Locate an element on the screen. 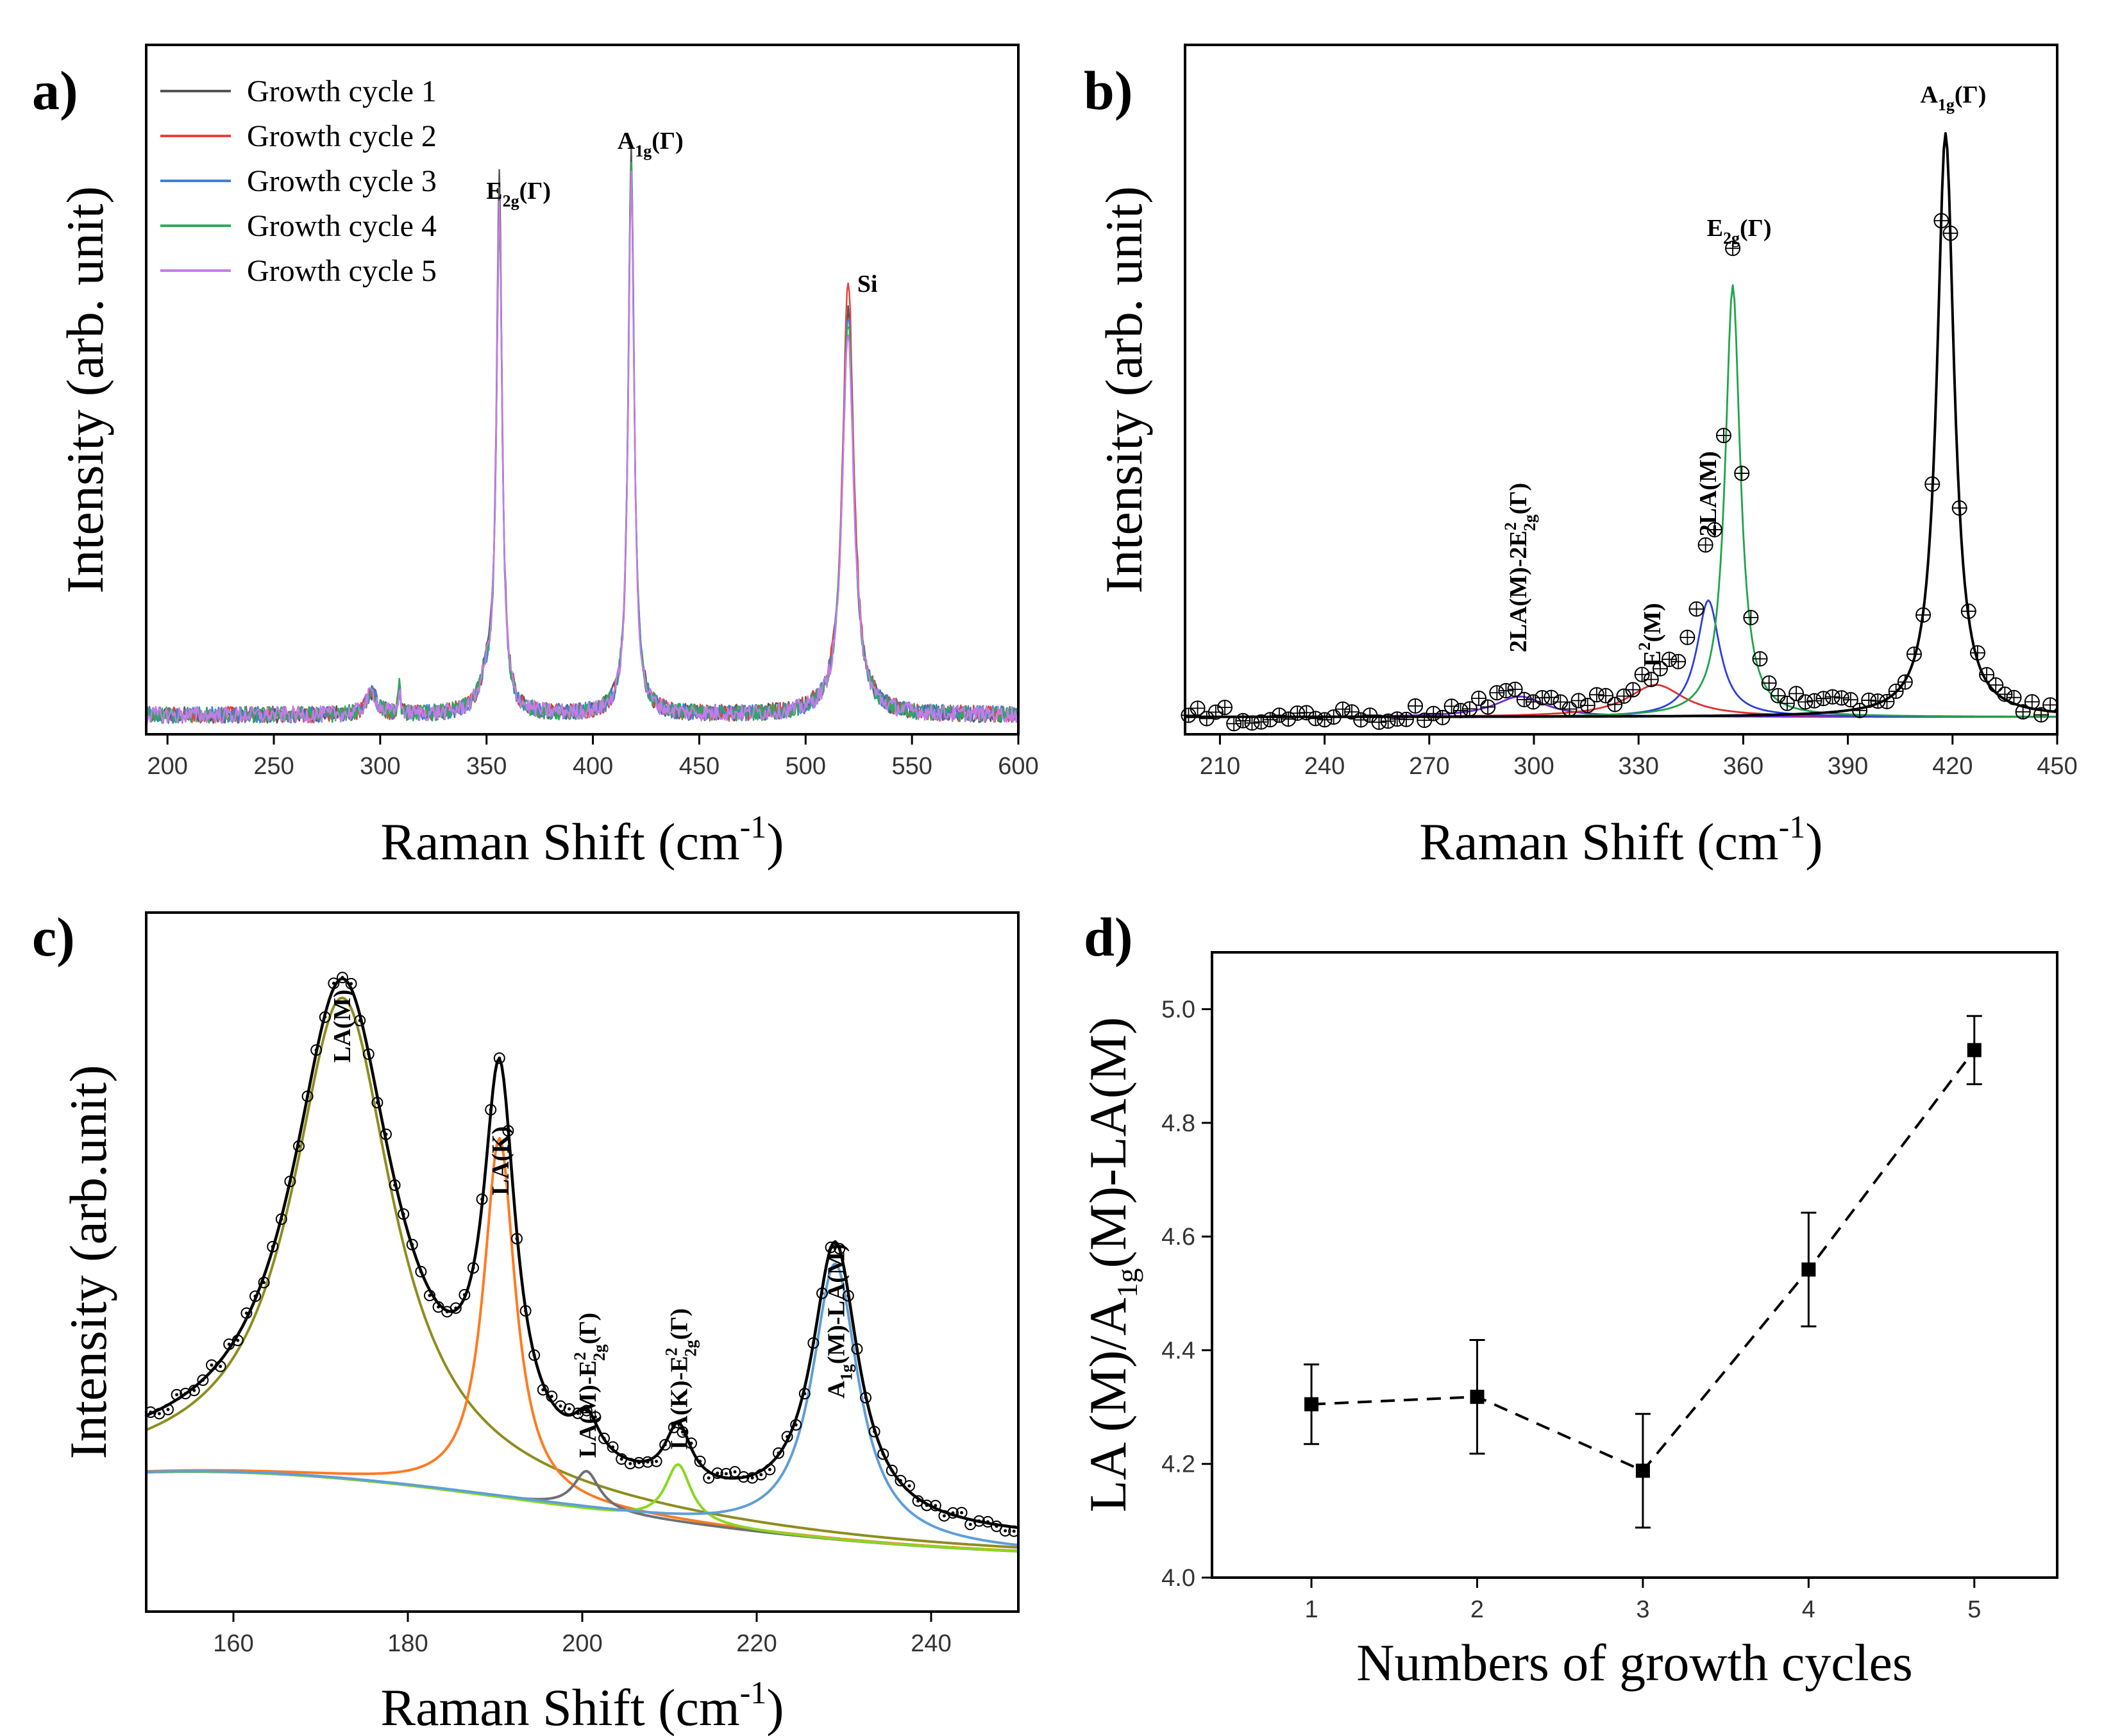 The height and width of the screenshot is (1736, 2104). panel-b-y-axis-title: Intensity (arb. unit) is located at coordinates (1124, 389).